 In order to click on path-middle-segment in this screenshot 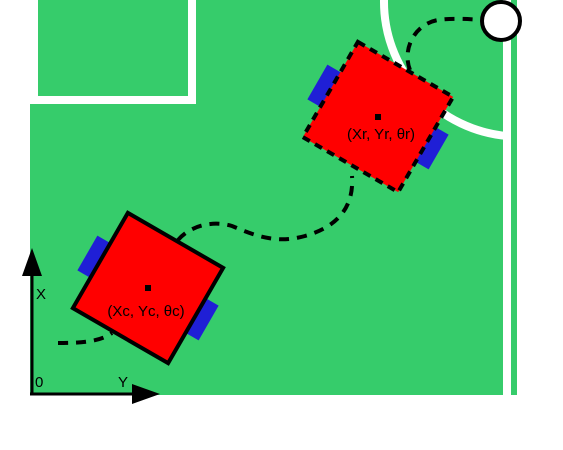, I will do `click(265, 208)`.